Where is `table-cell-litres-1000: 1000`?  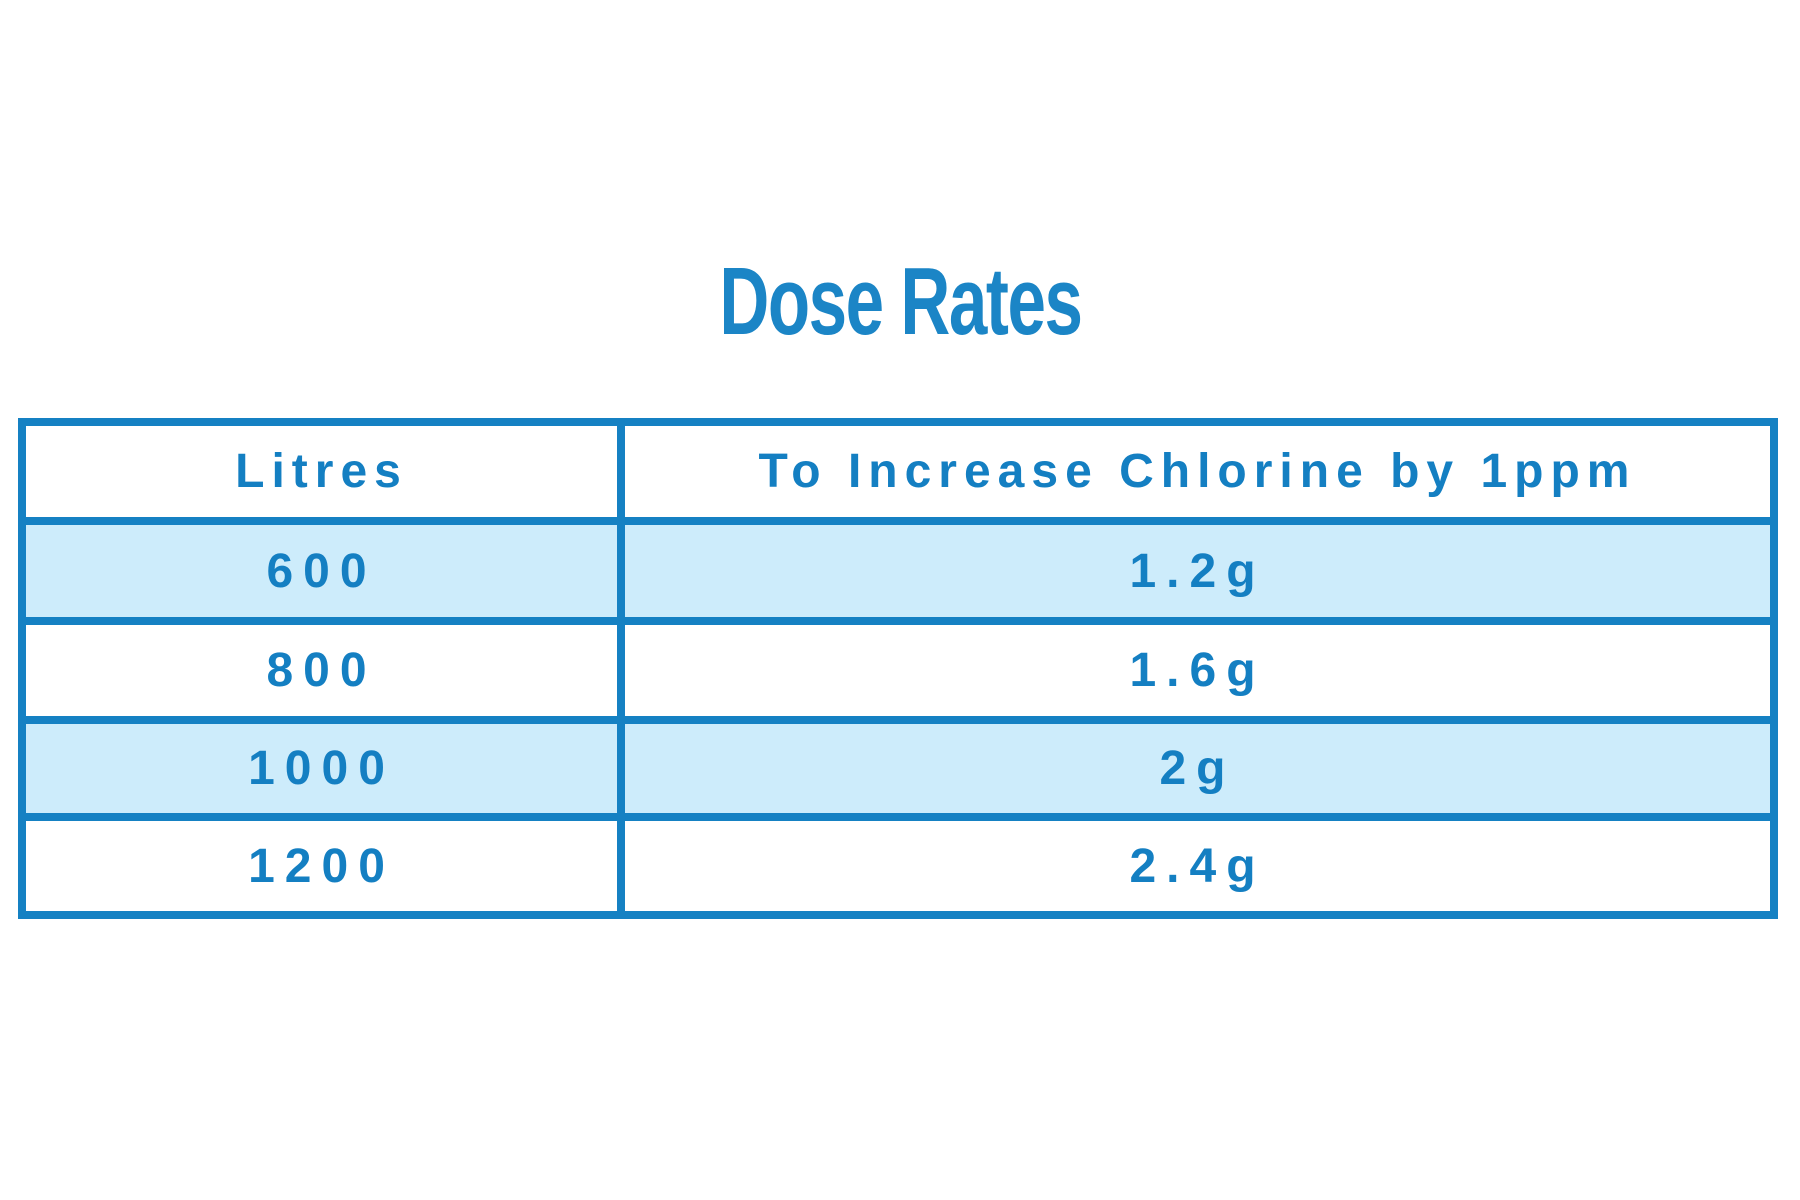
table-cell-litres-1000: 1000 is located at coordinates (325, 772).